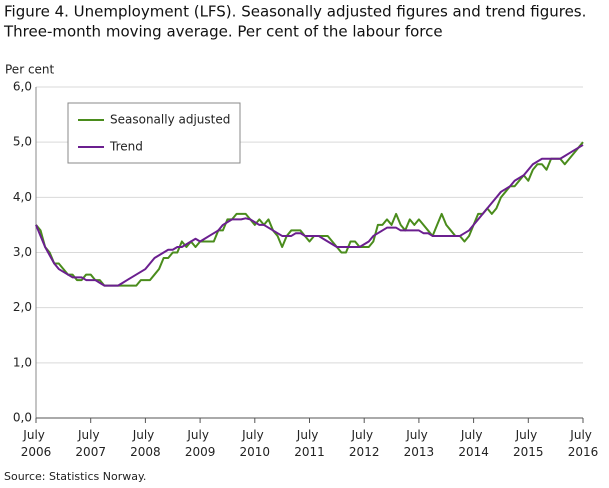 Image resolution: width=609 pixels, height=488 pixels. What do you see at coordinates (583, 443) in the screenshot?
I see `x-tick-label: July 2016` at bounding box center [583, 443].